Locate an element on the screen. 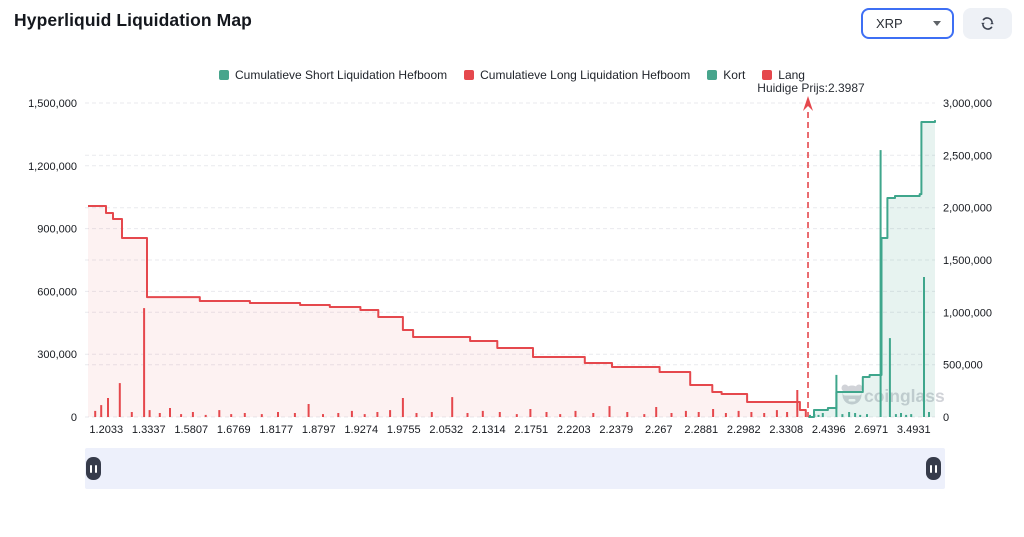 This screenshot has width=1024, height=537. svg-text: 900,000 is located at coordinates (57, 230).